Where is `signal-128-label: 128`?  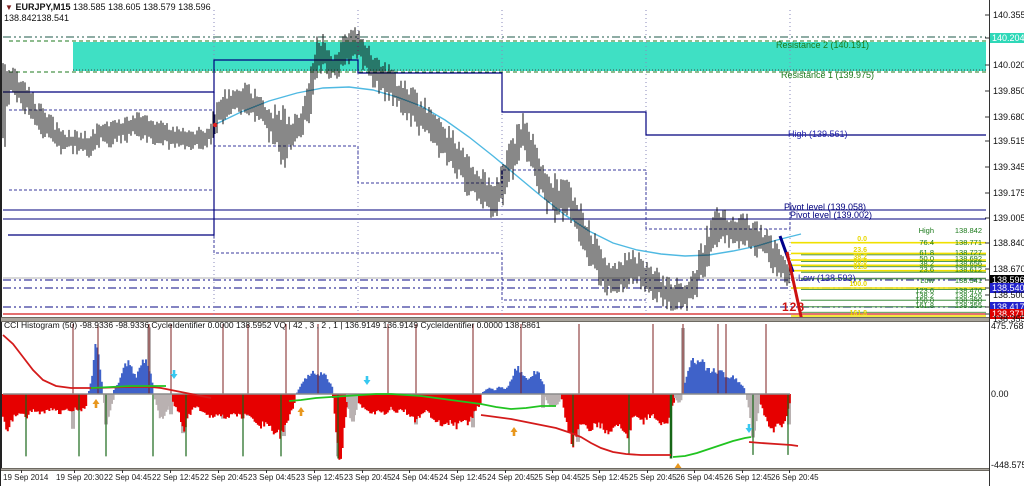 signal-128-label: 128 is located at coordinates (794, 307).